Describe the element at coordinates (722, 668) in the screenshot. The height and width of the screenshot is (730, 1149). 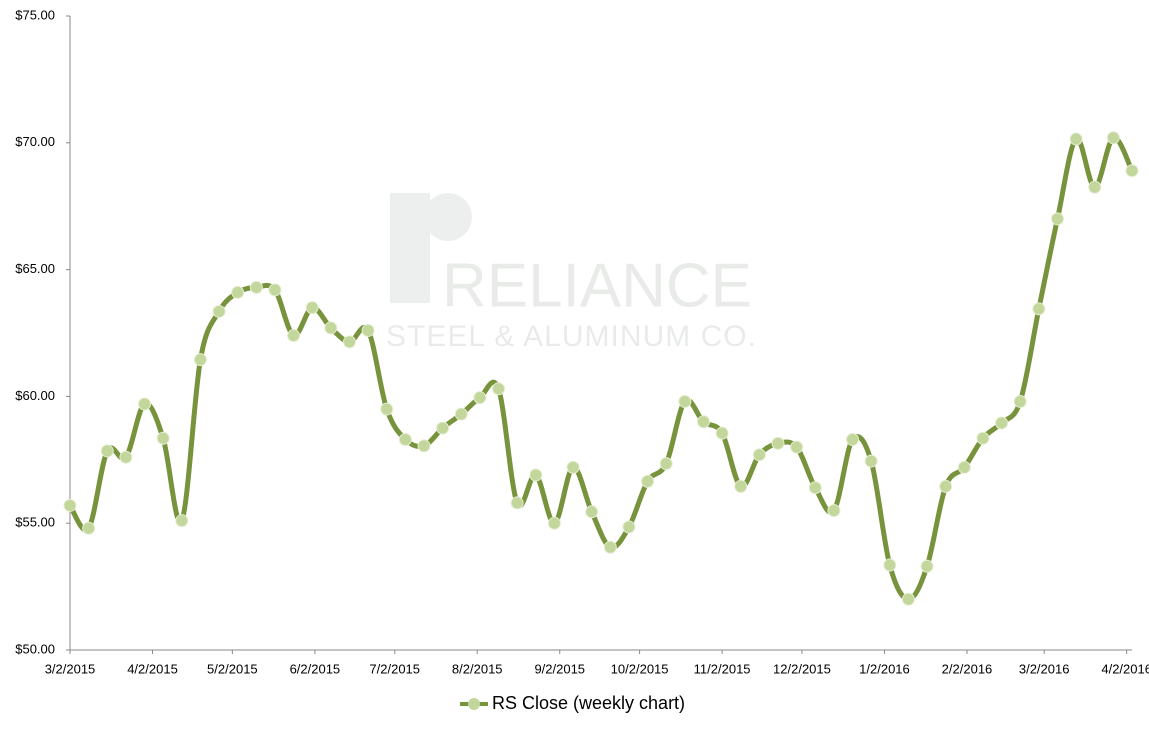
I see `x-tick-label: 11/2/2015` at that location.